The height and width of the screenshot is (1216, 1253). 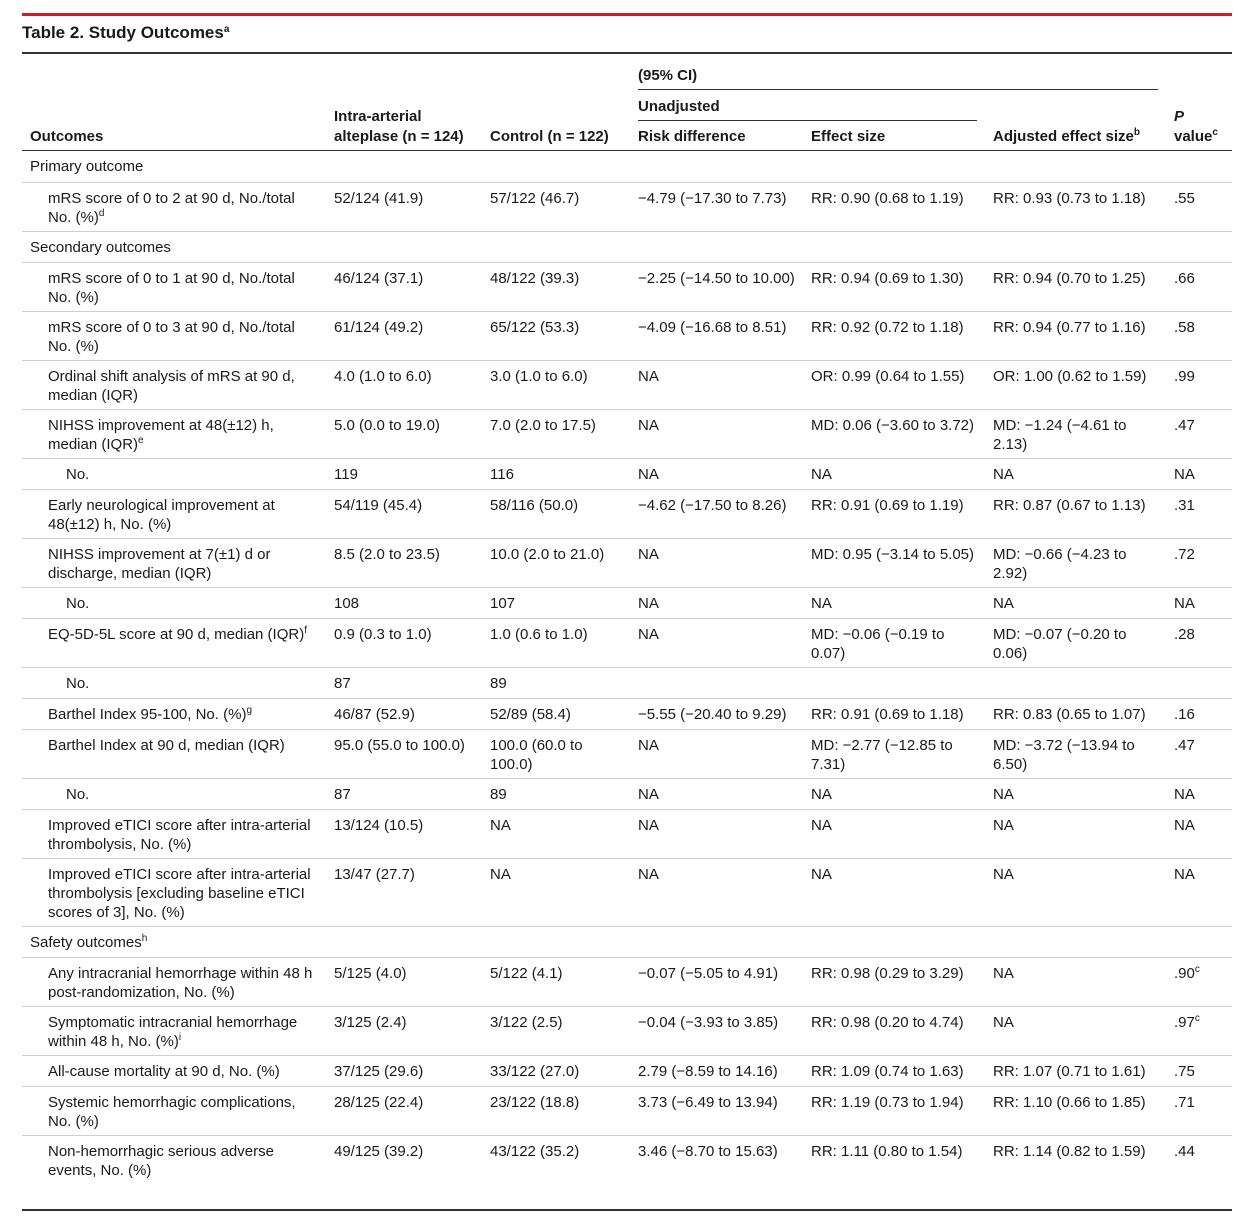 I want to click on cell-text: MD: −0.06 (−0.19 to 0.07), so click(x=878, y=643).